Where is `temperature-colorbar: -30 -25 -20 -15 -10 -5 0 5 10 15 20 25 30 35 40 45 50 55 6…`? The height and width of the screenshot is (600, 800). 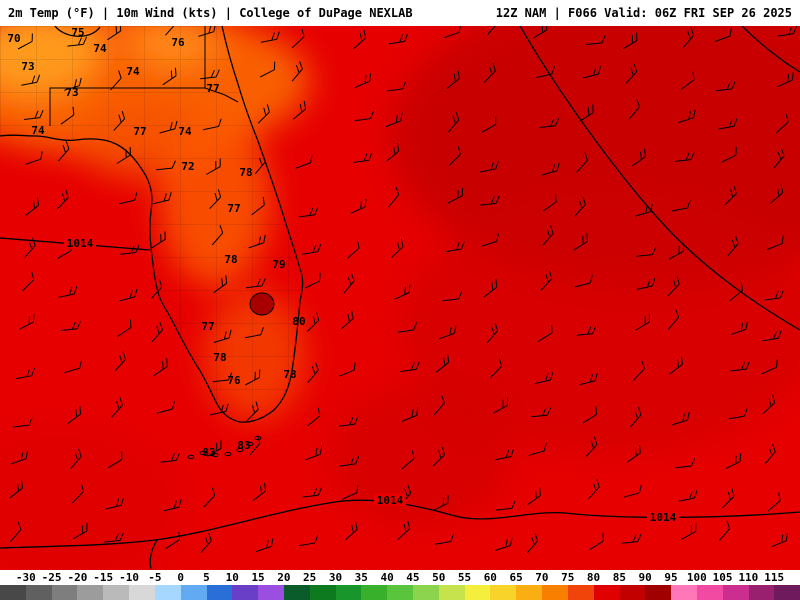
temperature-colorbar: -30 -25 -20 -15 -10 -5 0 5 10 15 20 25 30 35 40 45 50 55 6… is located at coordinates (400, 585).